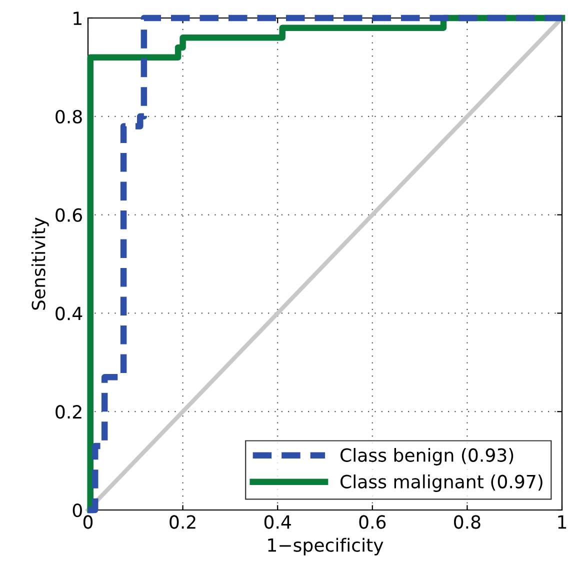 The image size is (573, 578). Describe the element at coordinates (78, 18) in the screenshot. I see `y-tick-label: 1` at that location.